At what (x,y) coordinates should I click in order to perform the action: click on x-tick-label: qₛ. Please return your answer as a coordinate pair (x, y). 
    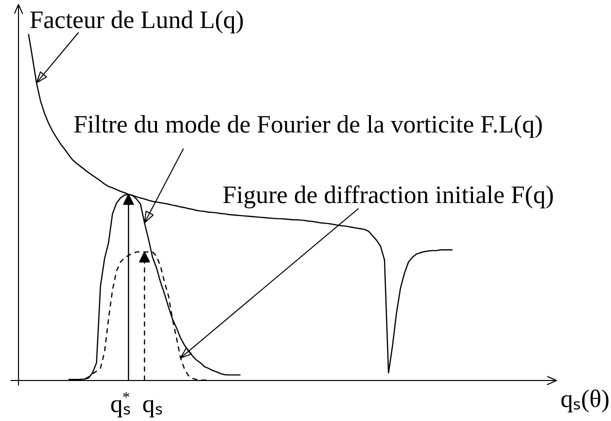
    Looking at the image, I should click on (152, 404).